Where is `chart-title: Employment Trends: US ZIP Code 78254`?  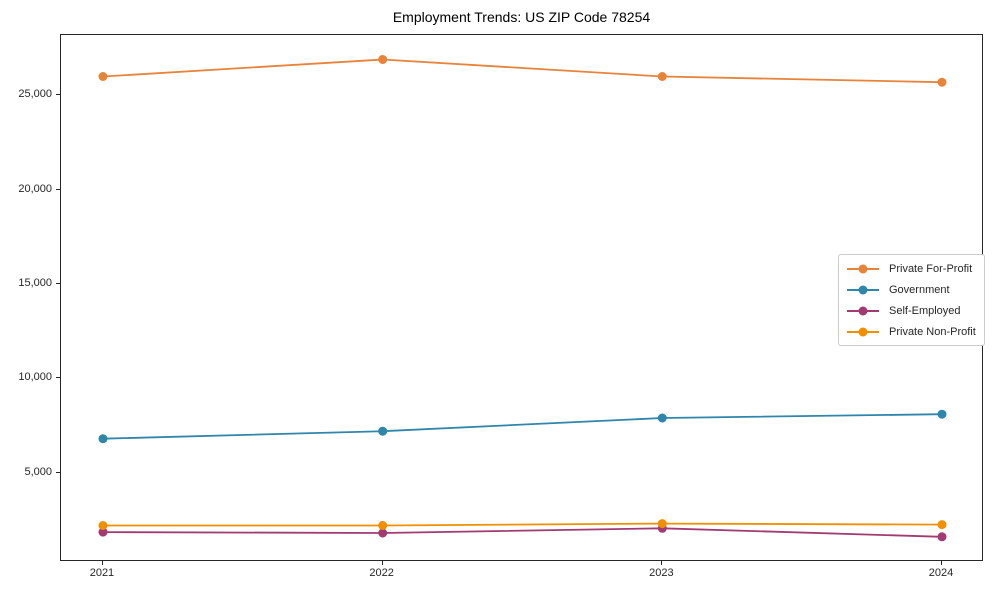
chart-title: Employment Trends: US ZIP Code 78254 is located at coordinates (521, 17).